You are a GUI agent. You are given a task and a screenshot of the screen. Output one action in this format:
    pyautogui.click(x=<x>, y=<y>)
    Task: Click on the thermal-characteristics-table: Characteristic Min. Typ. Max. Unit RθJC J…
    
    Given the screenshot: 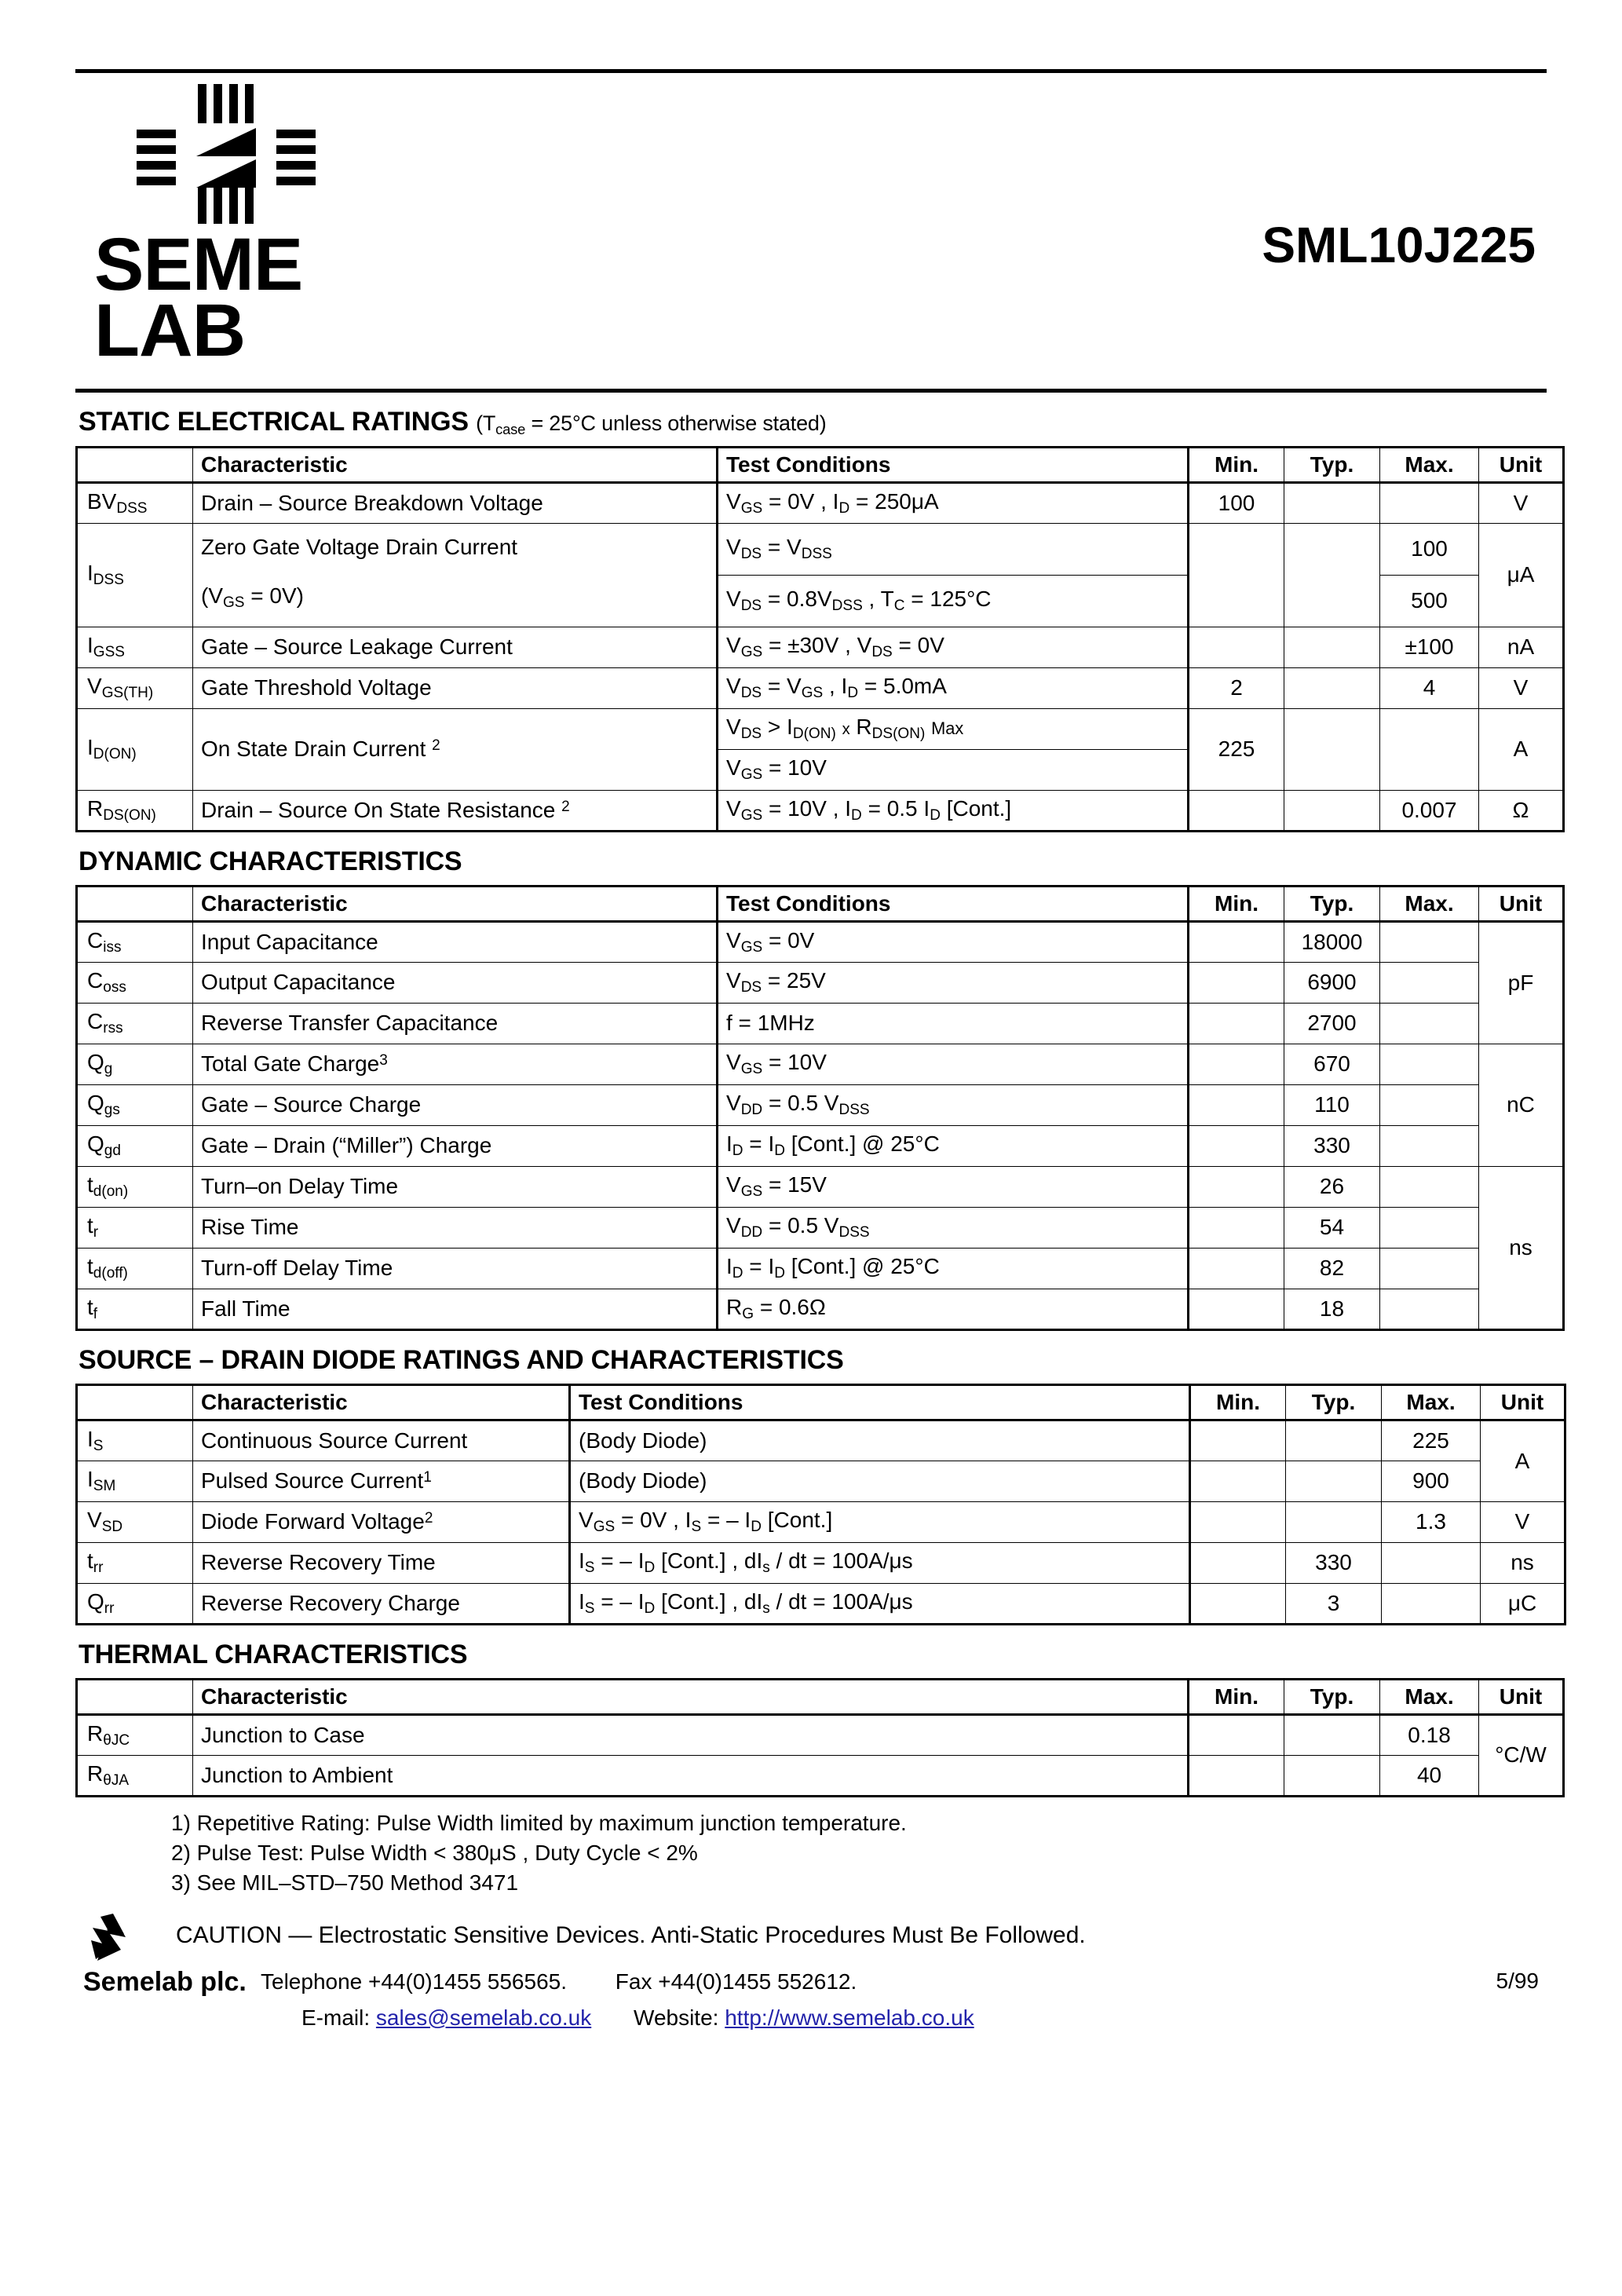 What is the action you would take?
    pyautogui.click(x=820, y=1737)
    